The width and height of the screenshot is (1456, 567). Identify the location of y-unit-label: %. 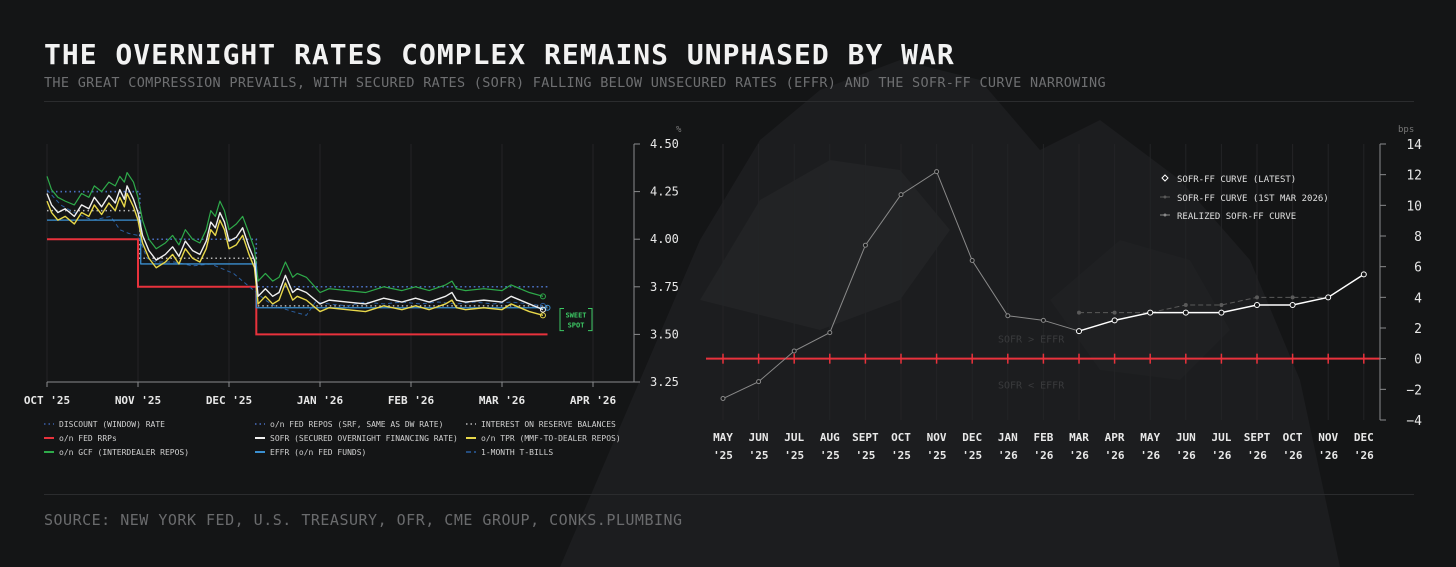
(679, 130).